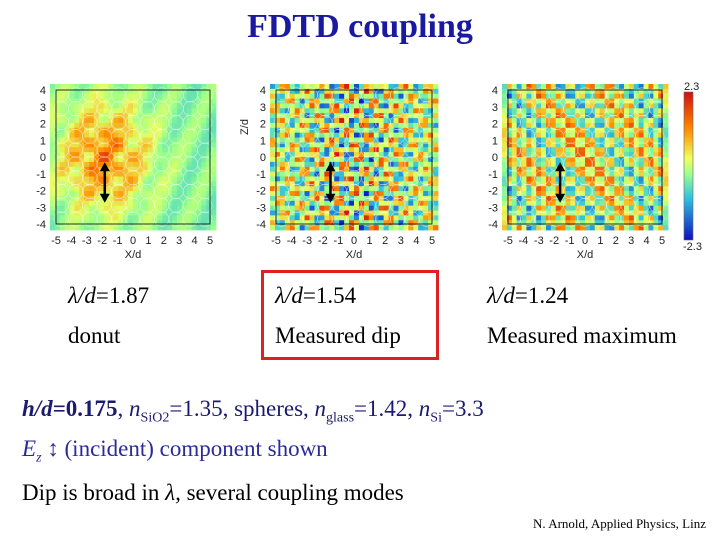 Image resolution: width=720 pixels, height=540 pixels. What do you see at coordinates (133, 255) in the screenshot?
I see `x-axis-label: X/d` at bounding box center [133, 255].